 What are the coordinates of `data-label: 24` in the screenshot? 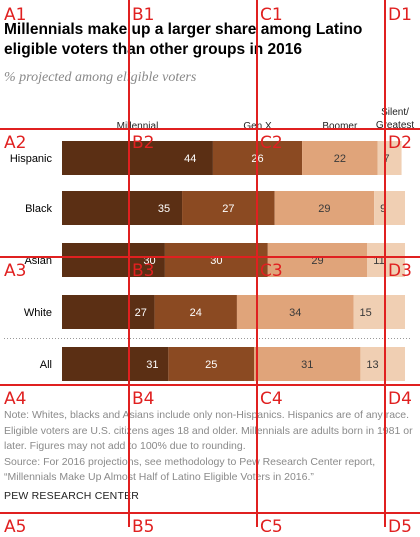 It's located at (196, 313).